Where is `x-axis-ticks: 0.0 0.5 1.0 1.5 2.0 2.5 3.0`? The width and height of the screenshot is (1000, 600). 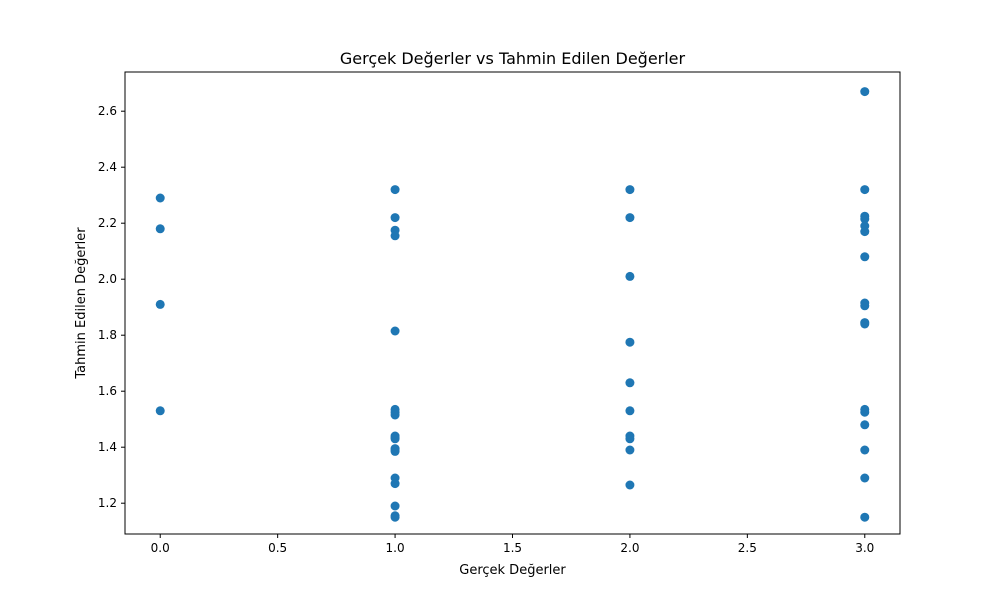 x-axis-ticks: 0.0 0.5 1.0 1.5 2.0 2.5 3.0 is located at coordinates (512, 544).